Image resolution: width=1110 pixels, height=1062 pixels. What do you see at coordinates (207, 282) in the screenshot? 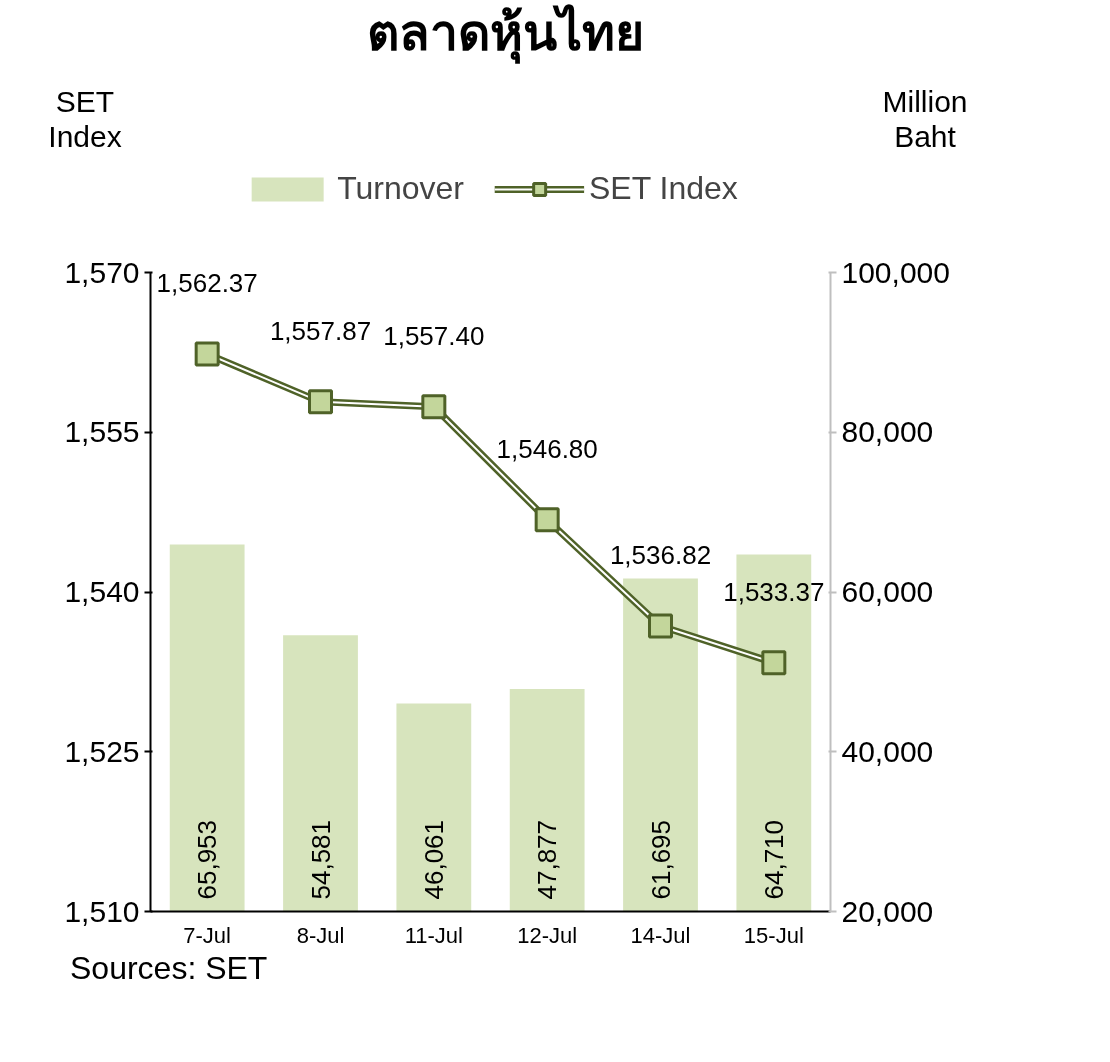
I see `data-label: 1,562.37` at bounding box center [207, 282].